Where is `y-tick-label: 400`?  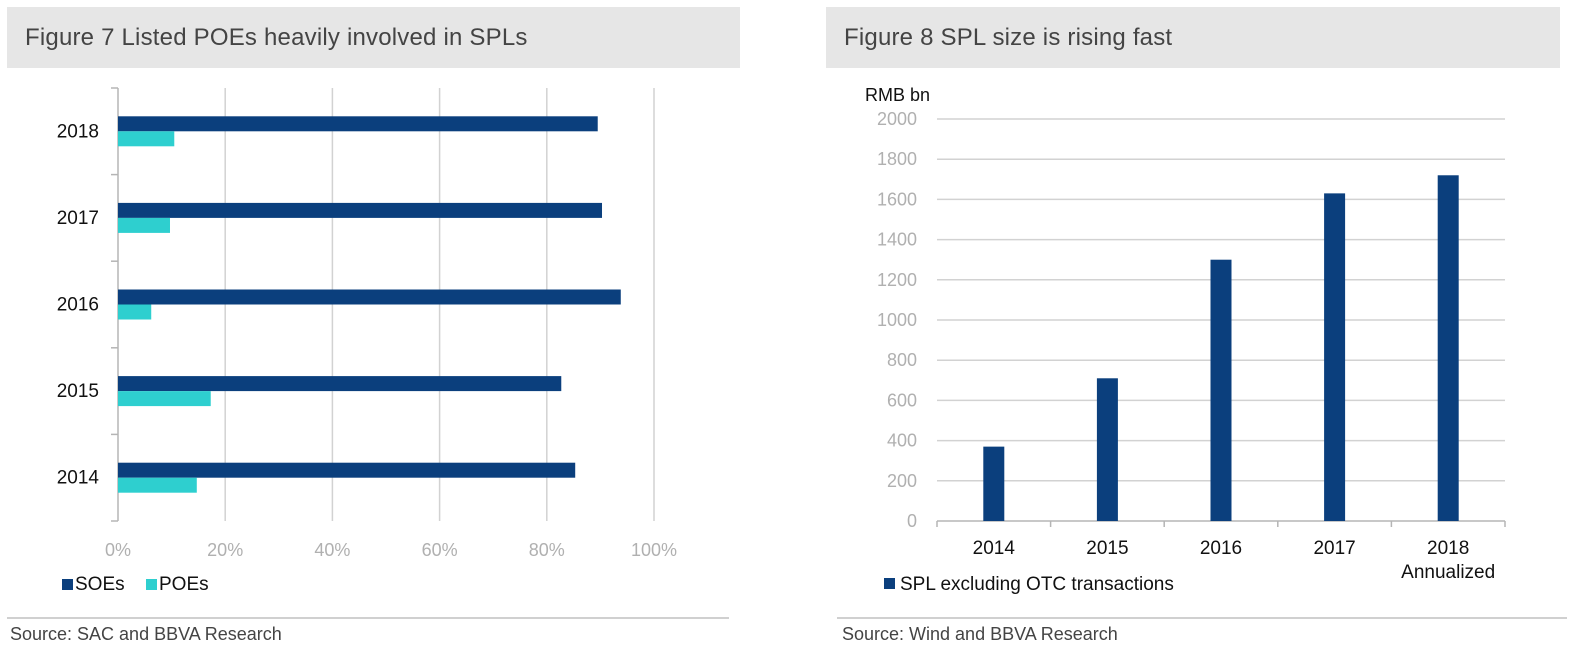 y-tick-label: 400 is located at coordinates (902, 441).